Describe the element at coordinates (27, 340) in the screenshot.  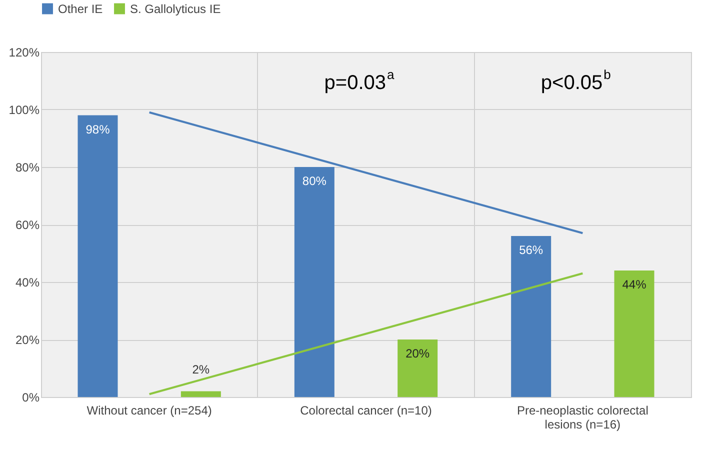
I see `y-tick-label: 20%` at that location.